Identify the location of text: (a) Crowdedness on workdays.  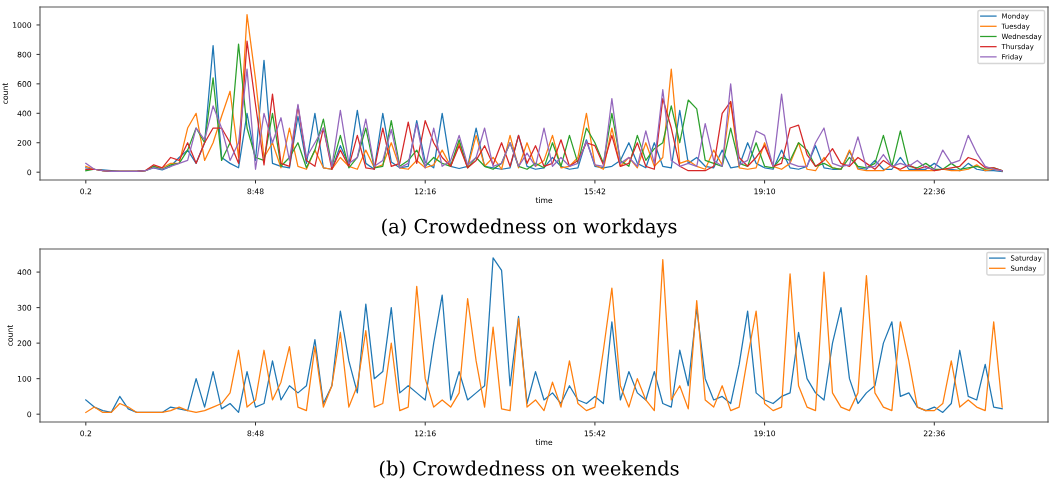
(529, 228).